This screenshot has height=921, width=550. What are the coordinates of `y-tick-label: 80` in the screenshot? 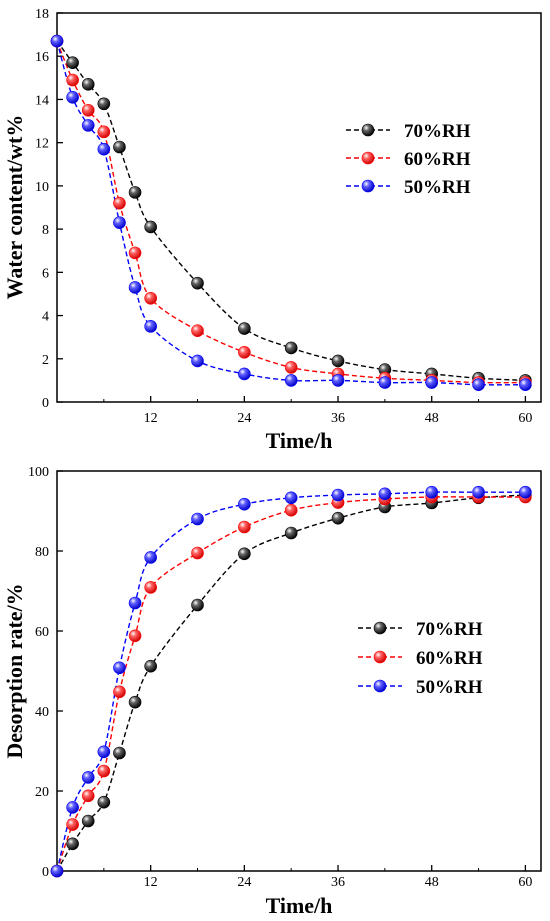 It's located at (42, 552).